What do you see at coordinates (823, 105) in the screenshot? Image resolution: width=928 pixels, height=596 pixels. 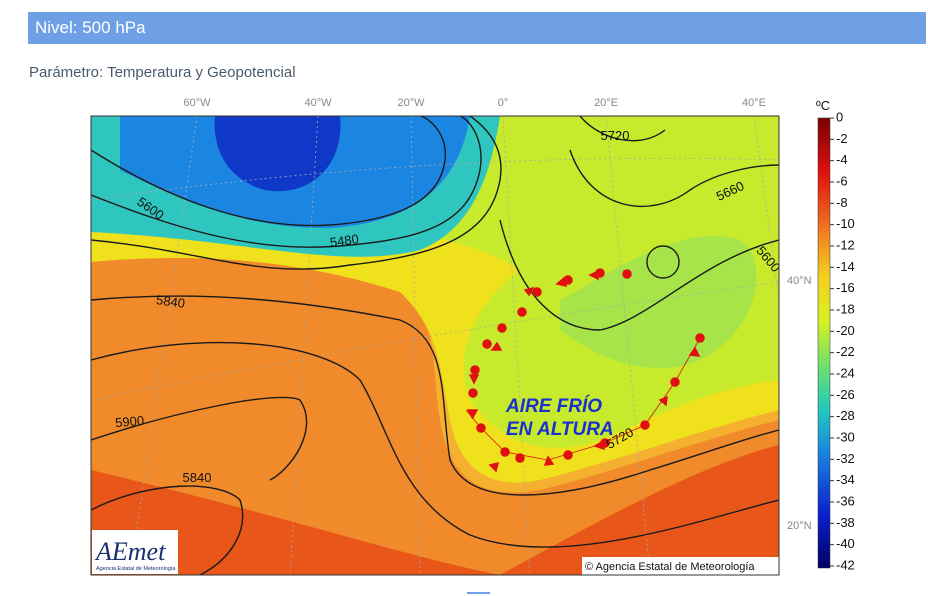 I see `colorbar-unit: ºC` at bounding box center [823, 105].